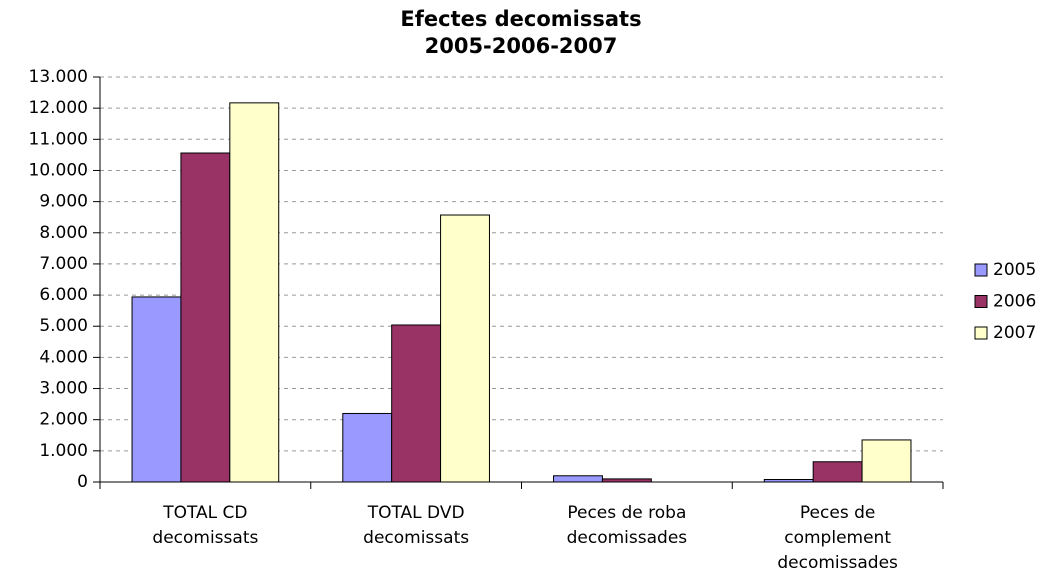  Describe the element at coordinates (63, 295) in the screenshot. I see `y-tick-label: 6.000` at that location.